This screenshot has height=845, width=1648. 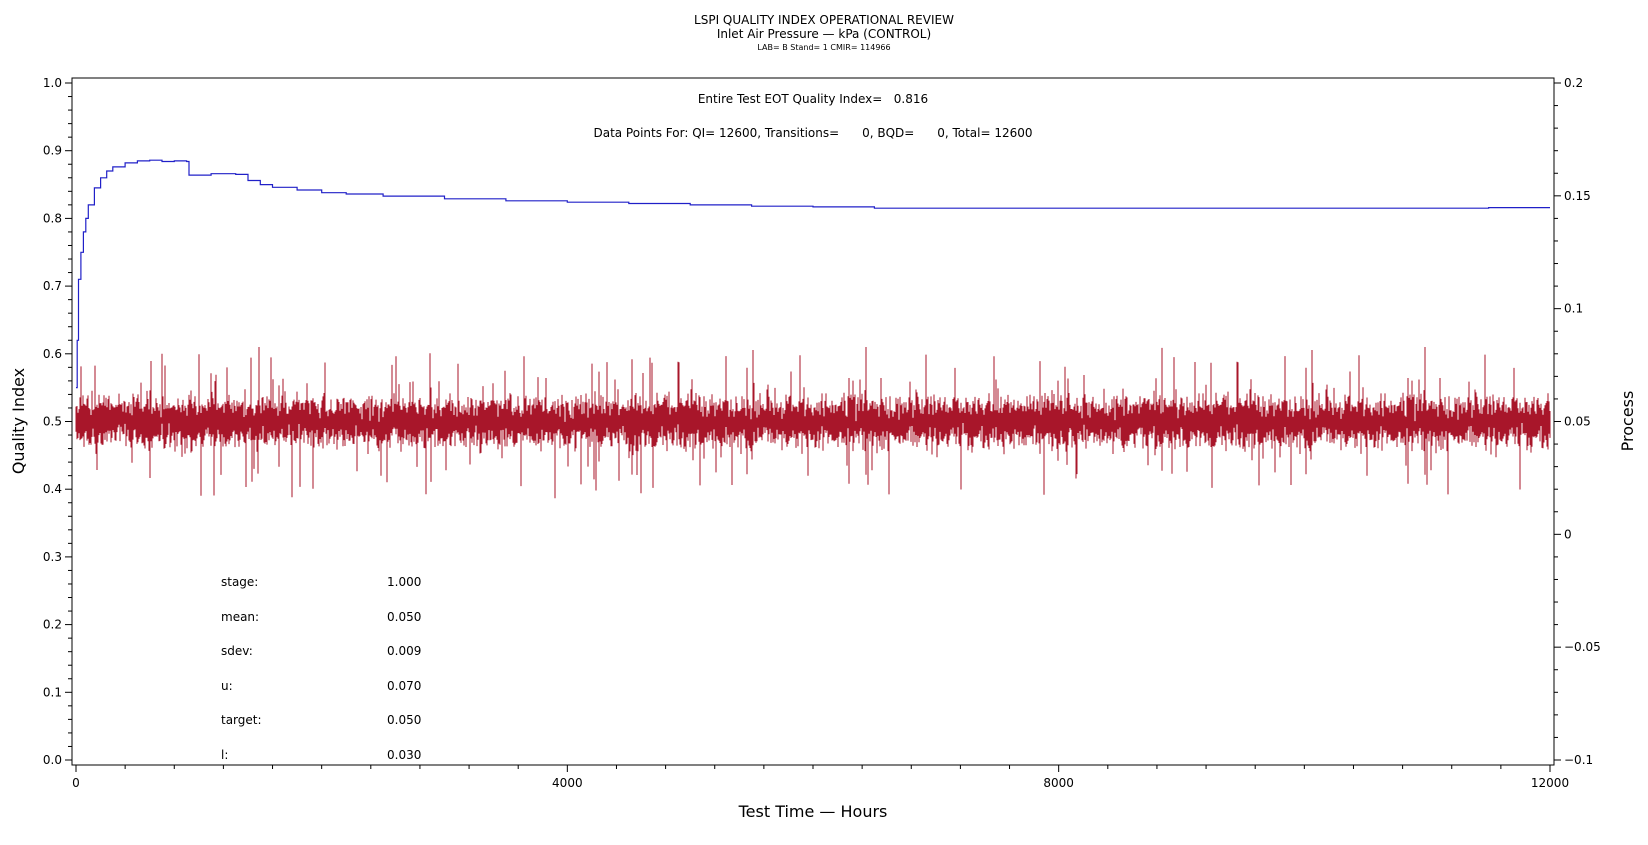 What do you see at coordinates (1568, 534) in the screenshot?
I see `y2-tick-label: 0` at bounding box center [1568, 534].